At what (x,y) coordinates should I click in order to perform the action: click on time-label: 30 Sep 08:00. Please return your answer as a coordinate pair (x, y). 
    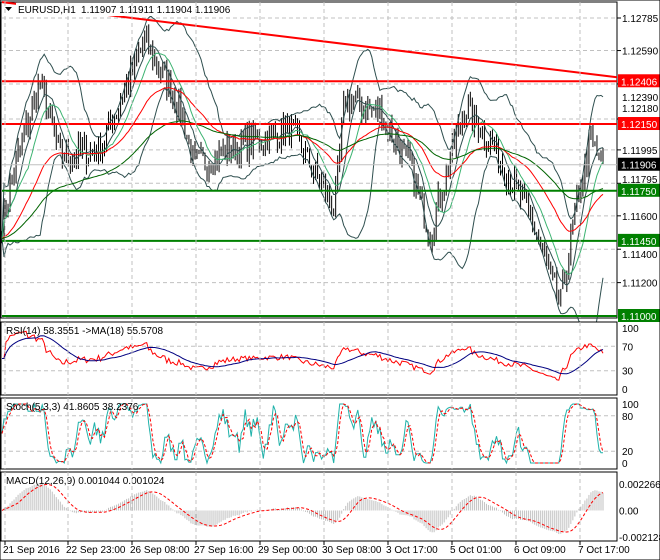
    Looking at the image, I should click on (352, 550).